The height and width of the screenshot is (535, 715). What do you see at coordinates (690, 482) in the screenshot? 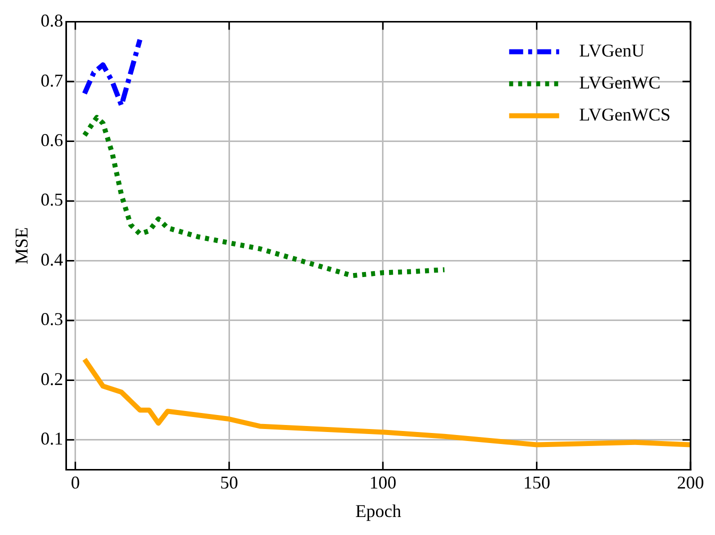
I see `x-tick-label: 200` at bounding box center [690, 482].